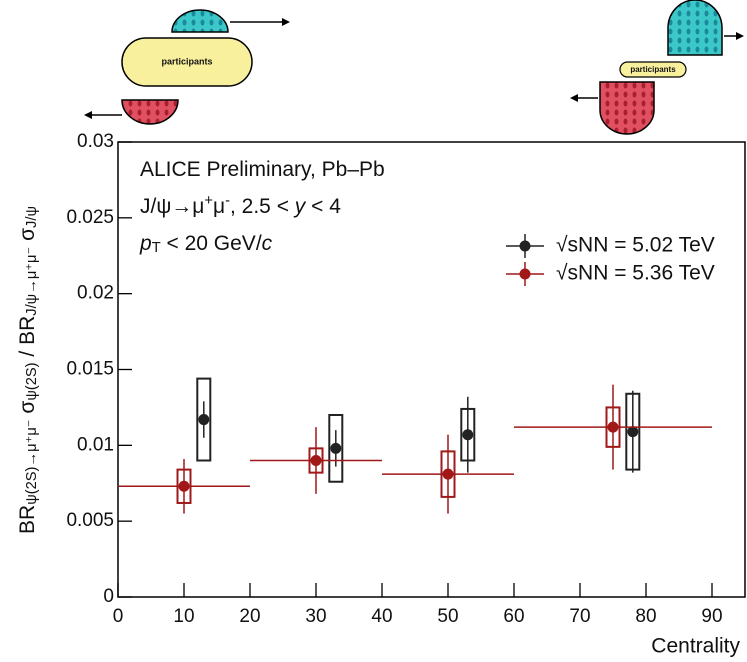 The width and height of the screenshot is (747, 662). I want to click on annotation: J/ψ→μ+μ-, 2.5 < y < 4, so click(240, 205).